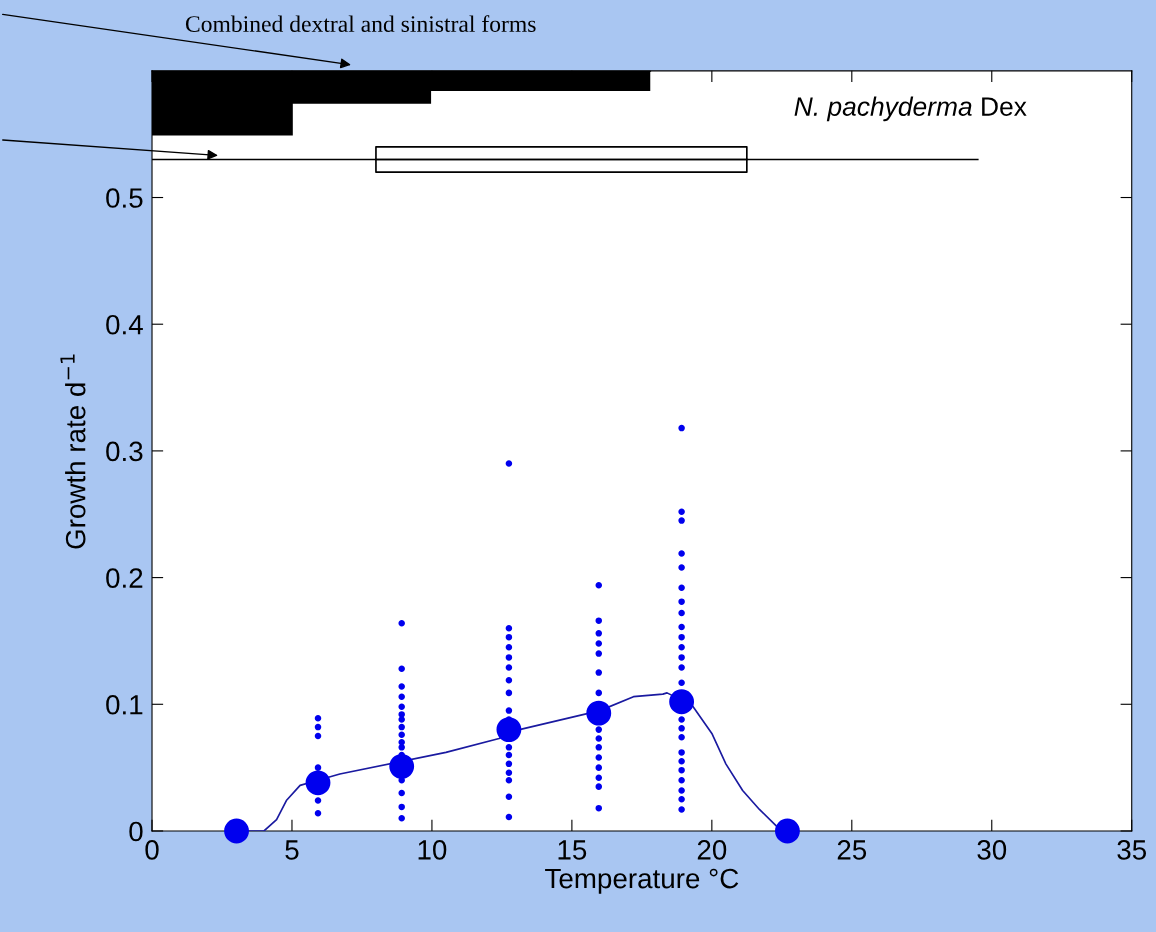 Image resolution: width=1156 pixels, height=932 pixels. What do you see at coordinates (152, 850) in the screenshot?
I see `x-tick-label: 0` at bounding box center [152, 850].